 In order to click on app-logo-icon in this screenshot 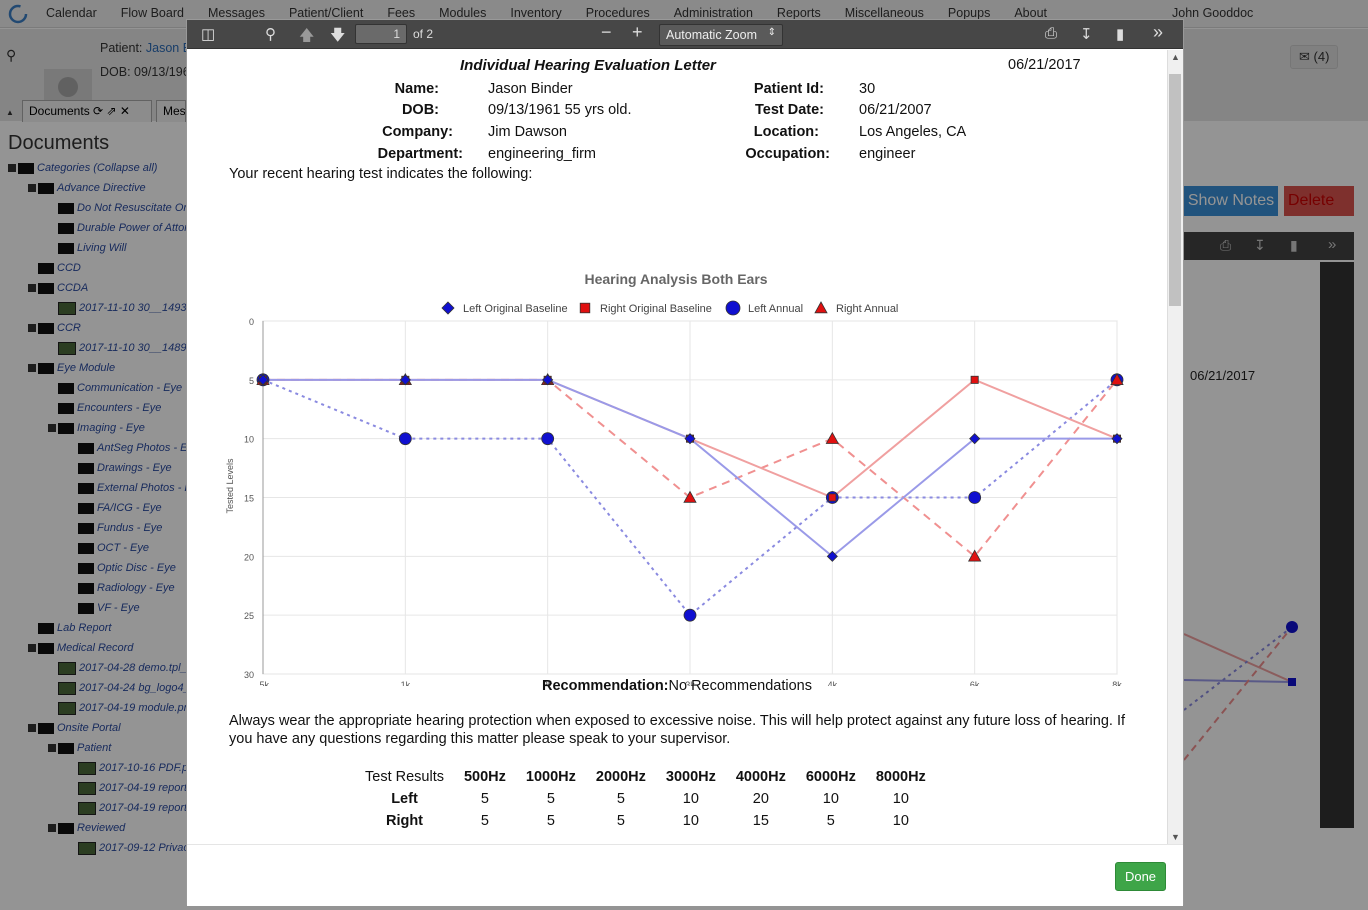, I will do `click(18, 14)`.